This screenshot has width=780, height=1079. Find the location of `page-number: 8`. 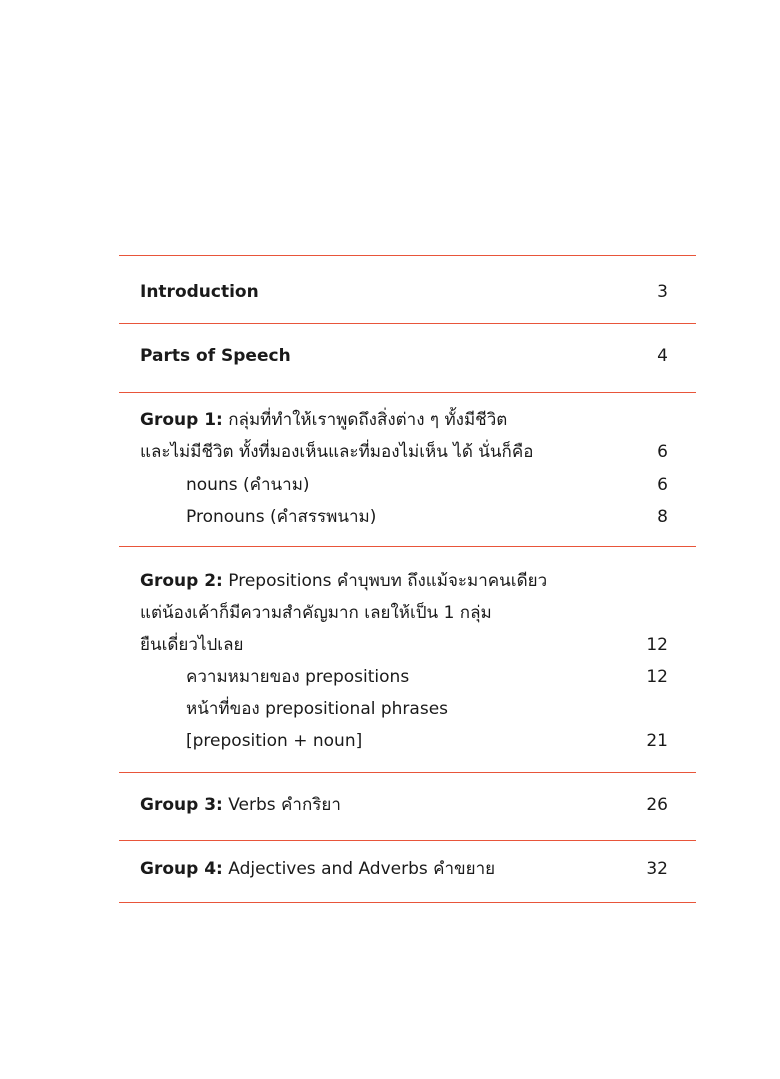

page-number: 8 is located at coordinates (662, 517).